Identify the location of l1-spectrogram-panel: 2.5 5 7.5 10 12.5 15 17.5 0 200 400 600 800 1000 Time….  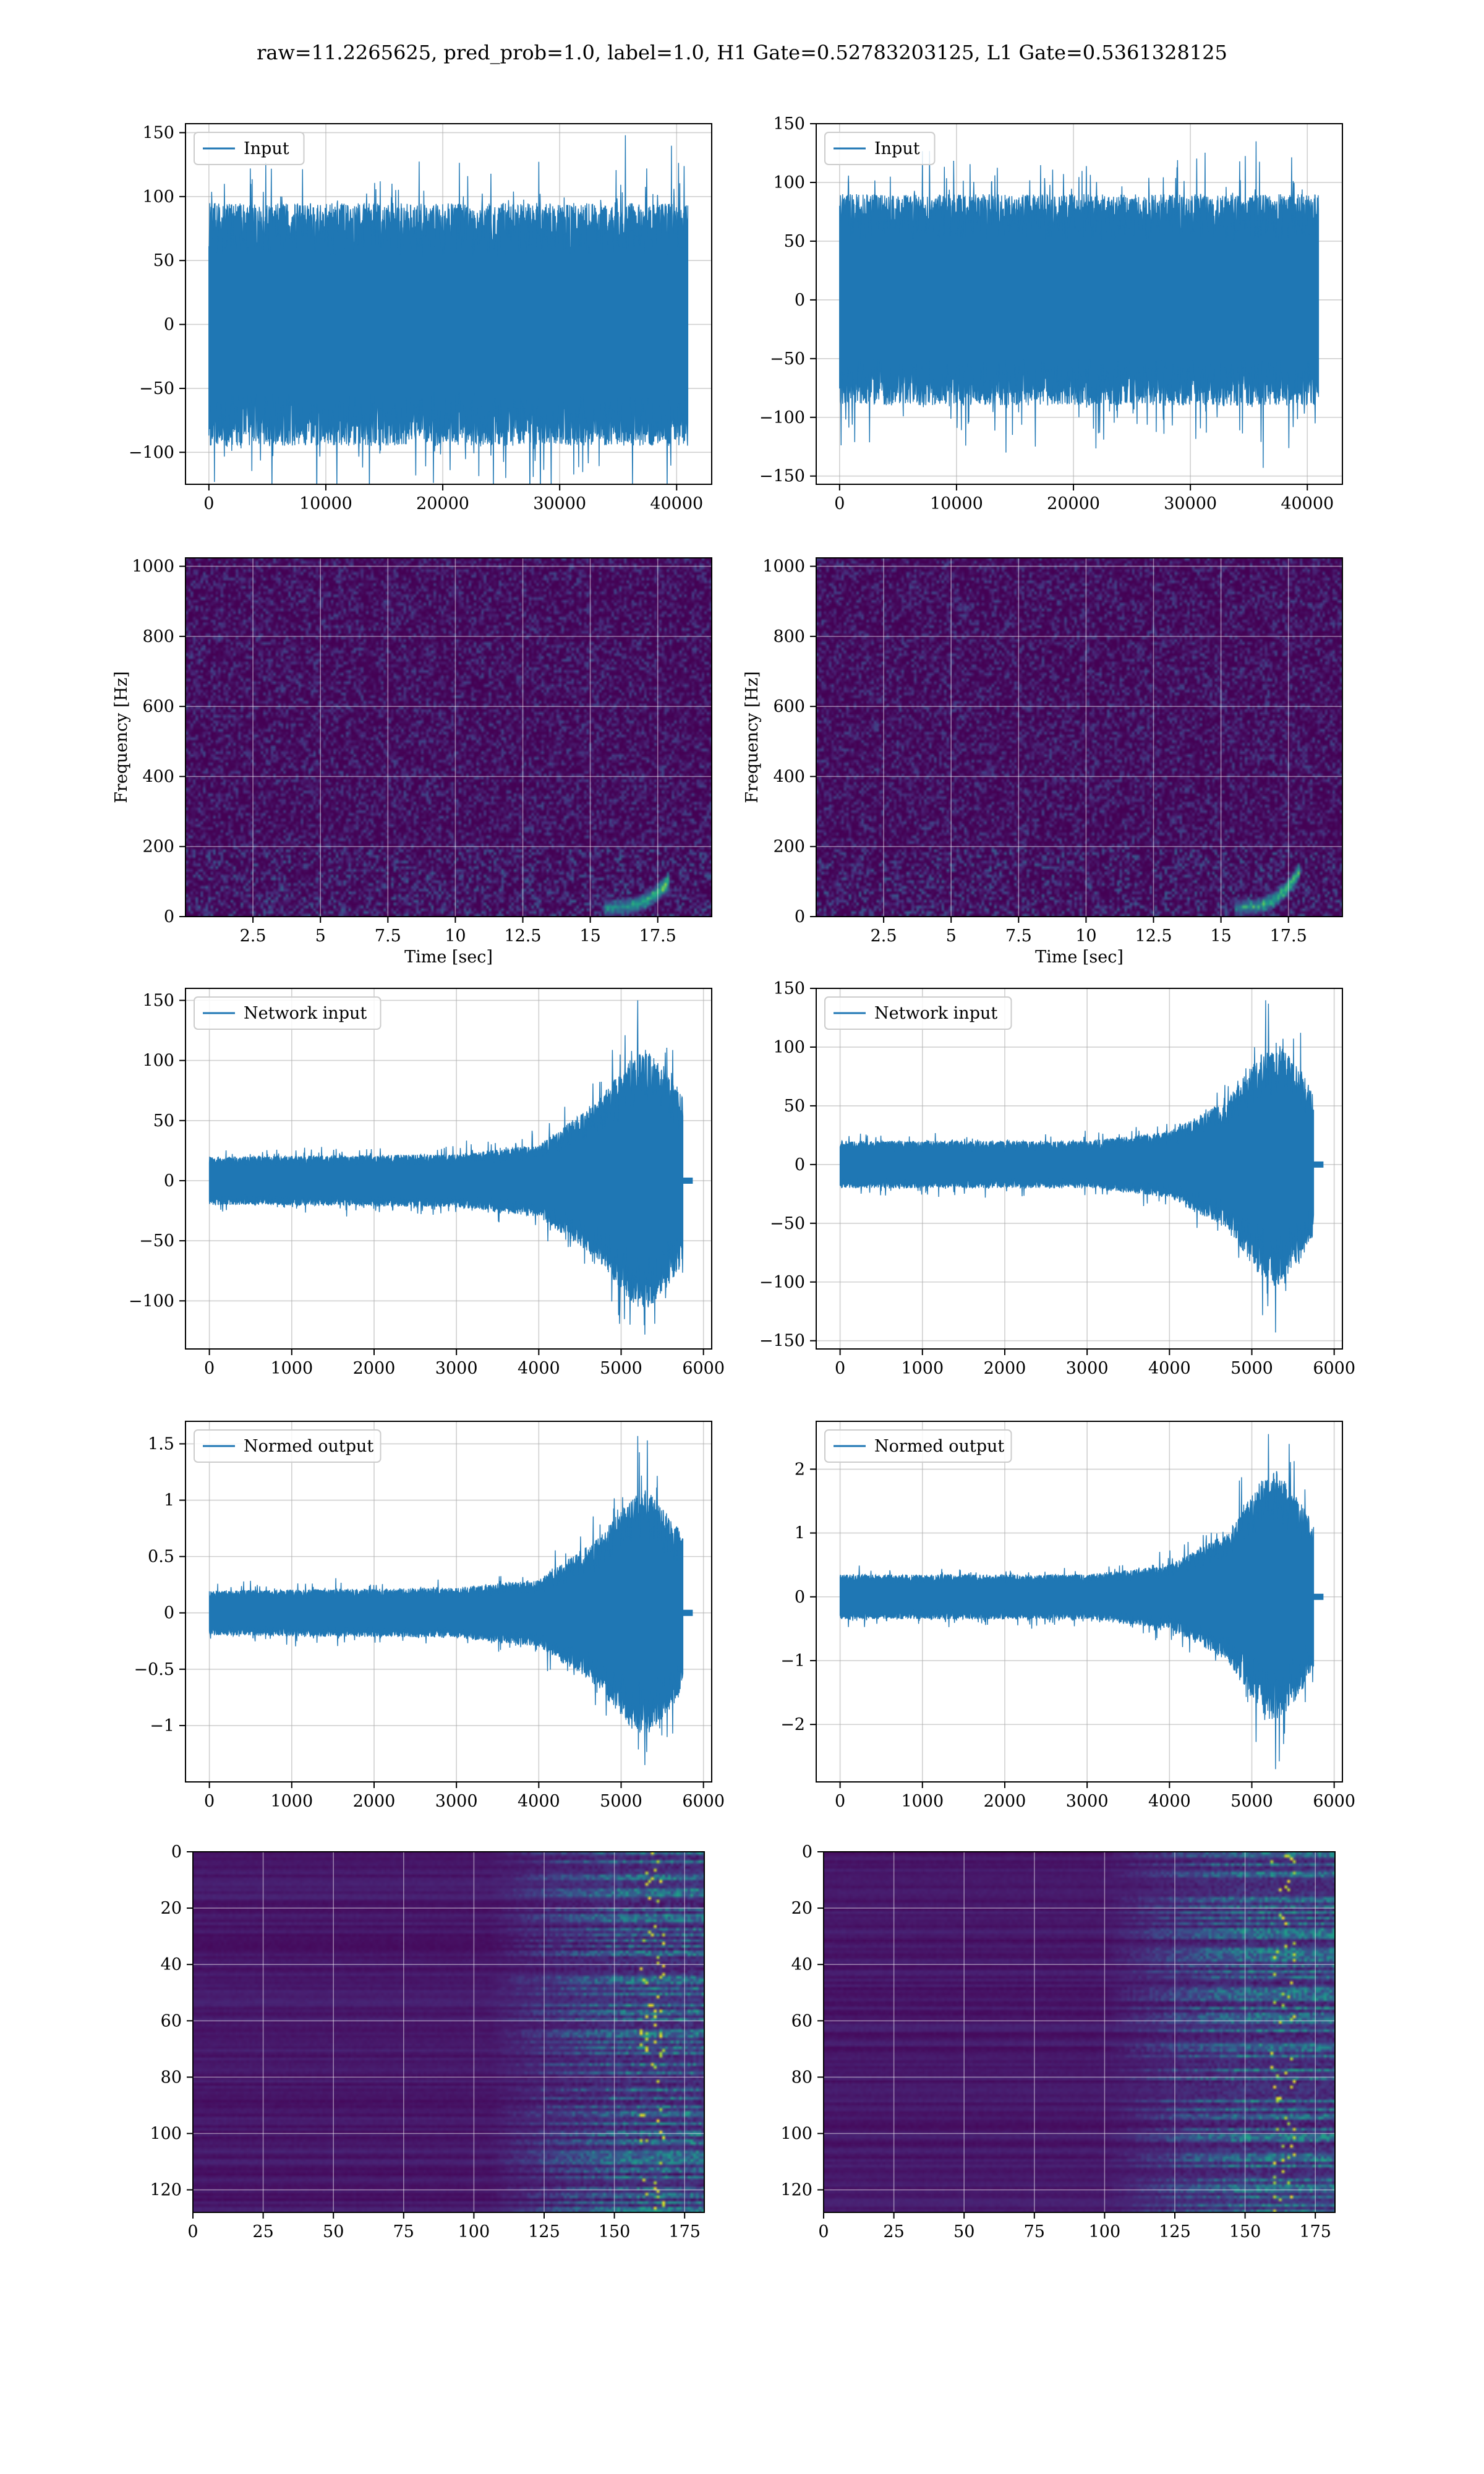
(1043, 762).